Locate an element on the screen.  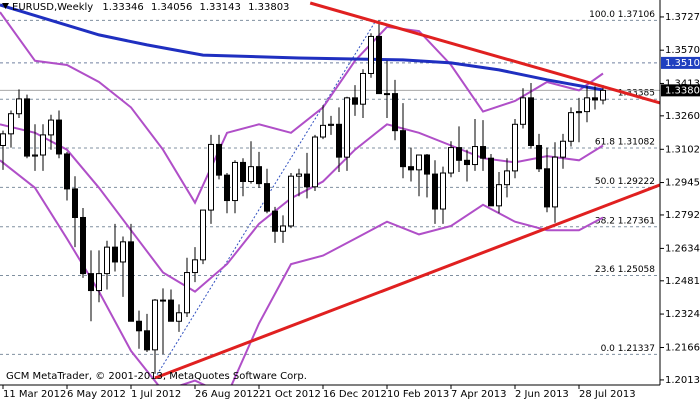
y-tick-label: 1.27920 is located at coordinates (682, 215).